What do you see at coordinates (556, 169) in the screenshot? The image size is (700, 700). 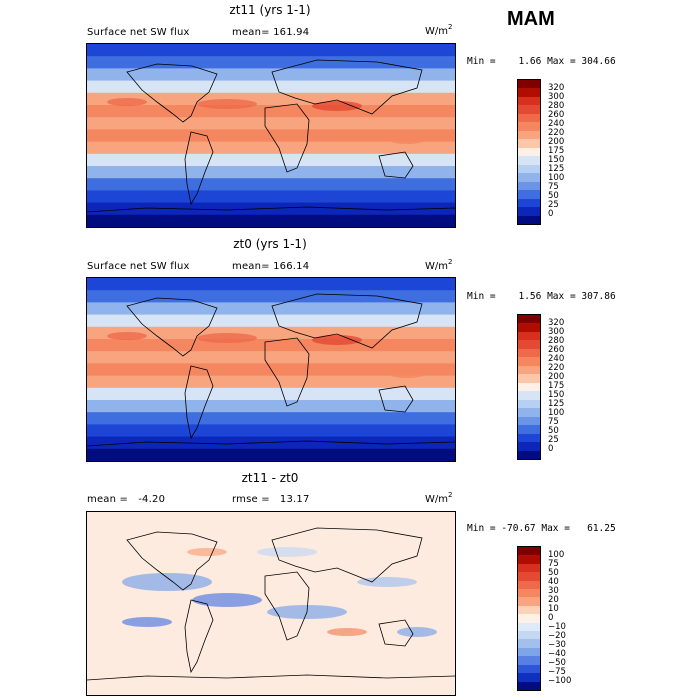 I see `colorbar-label: 125` at bounding box center [556, 169].